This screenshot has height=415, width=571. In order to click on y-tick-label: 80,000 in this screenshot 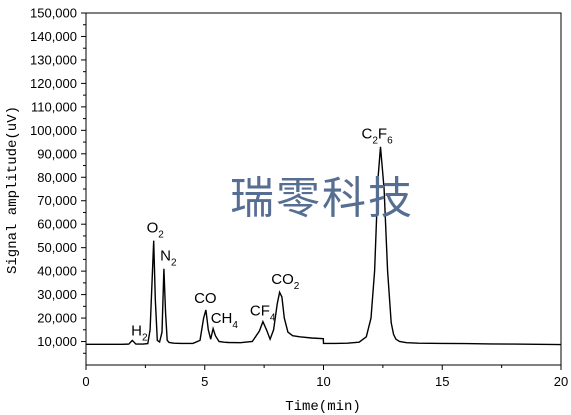, I will do `click(57, 177)`.